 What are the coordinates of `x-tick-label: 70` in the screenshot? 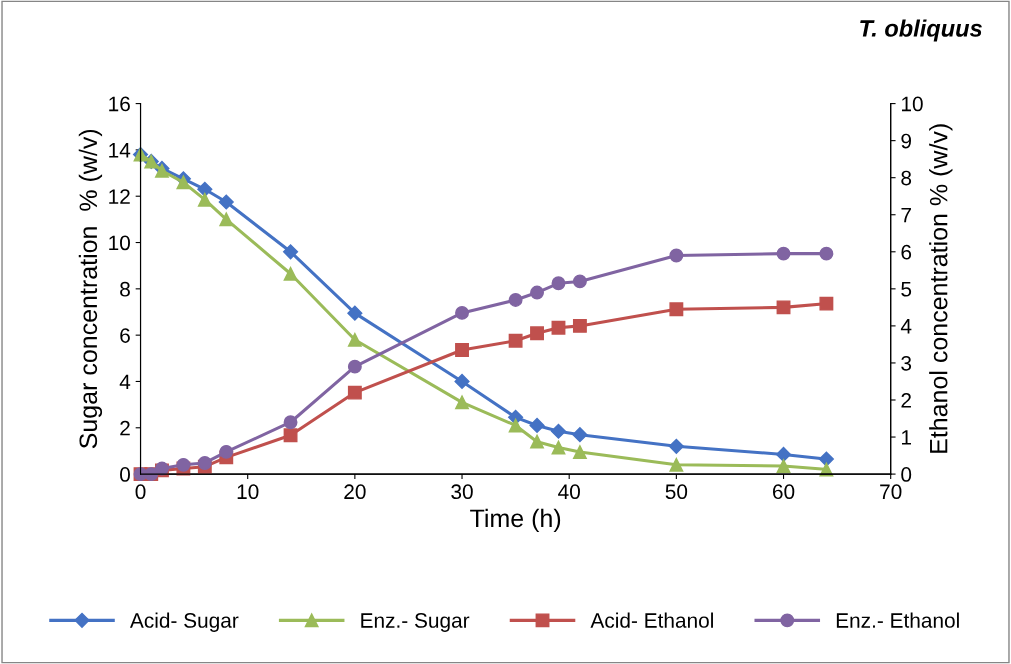 It's located at (891, 492).